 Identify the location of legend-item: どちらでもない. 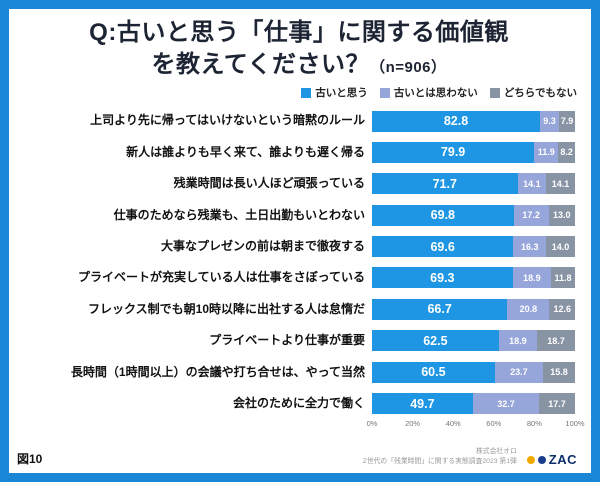
(533, 92).